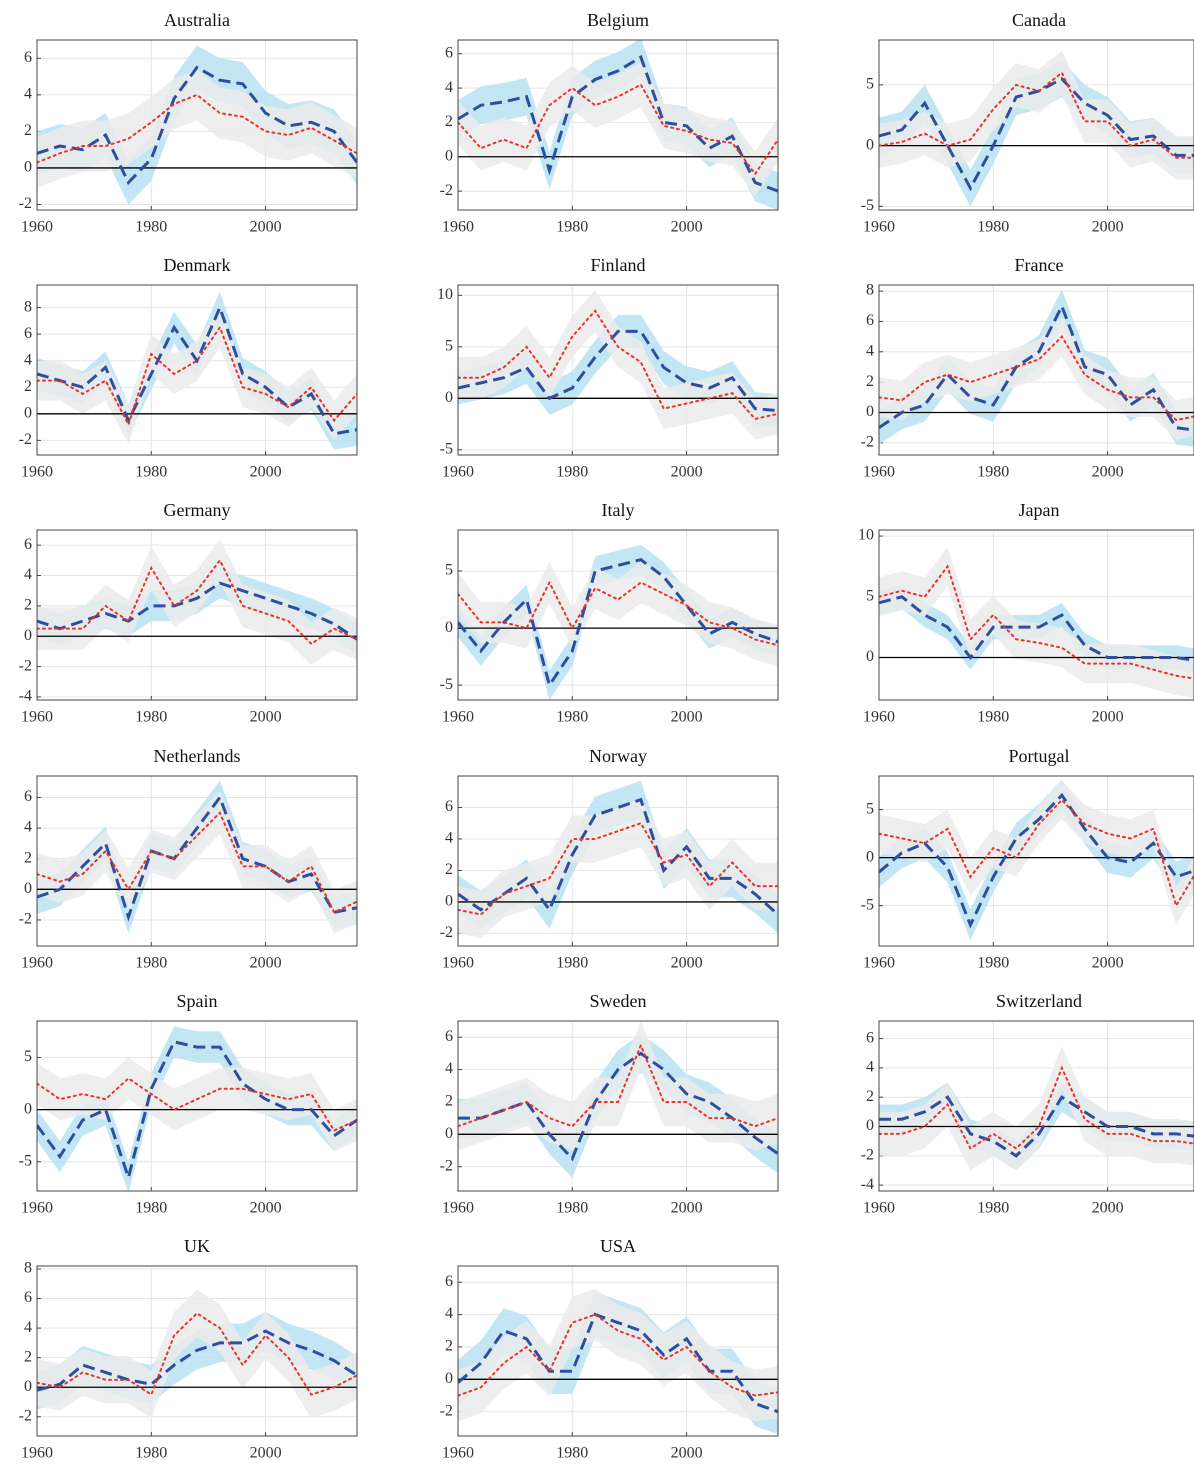 Image resolution: width=1194 pixels, height=1465 pixels. I want to click on panel-title: USA, so click(618, 1246).